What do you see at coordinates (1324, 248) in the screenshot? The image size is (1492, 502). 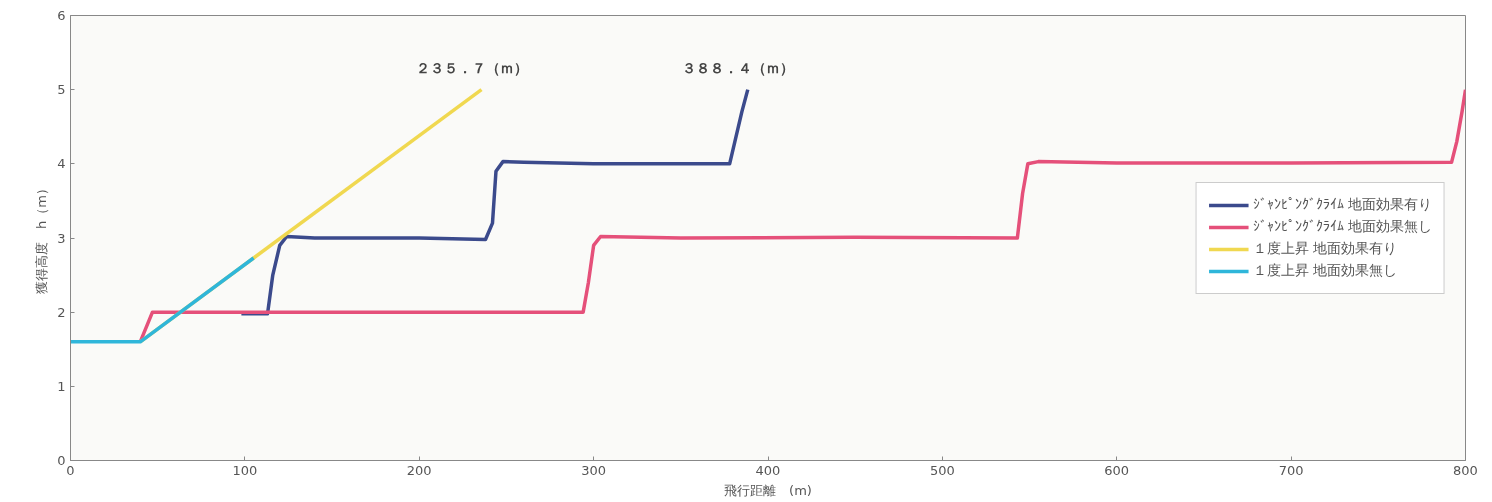 I see `legend-label: １度上昇 地面効果有り` at bounding box center [1324, 248].